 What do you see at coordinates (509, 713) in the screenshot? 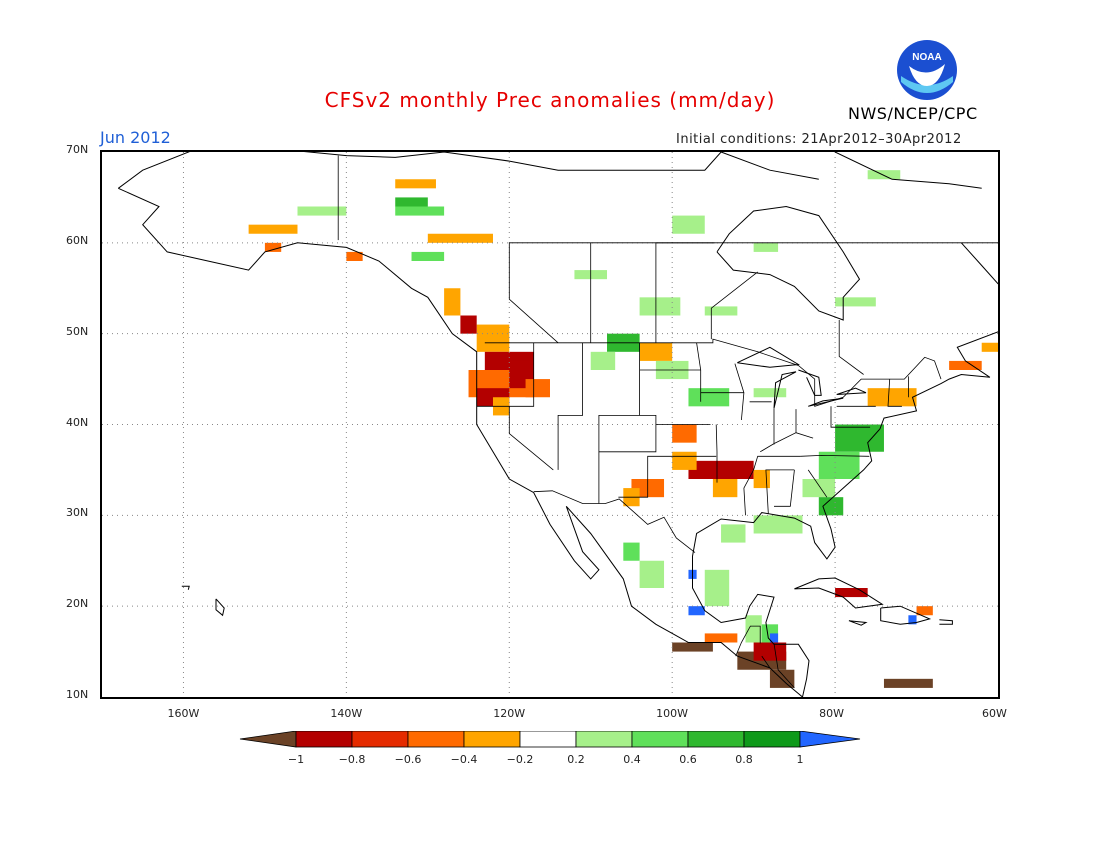
I see `lon-label: 120W` at bounding box center [509, 713].